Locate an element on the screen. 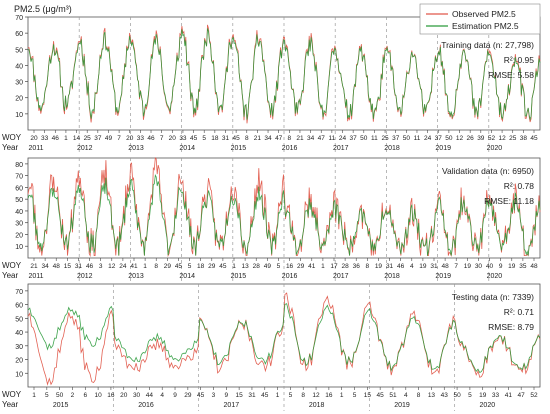  annotation-line: Validation data (n: 6950) is located at coordinates (488, 171).